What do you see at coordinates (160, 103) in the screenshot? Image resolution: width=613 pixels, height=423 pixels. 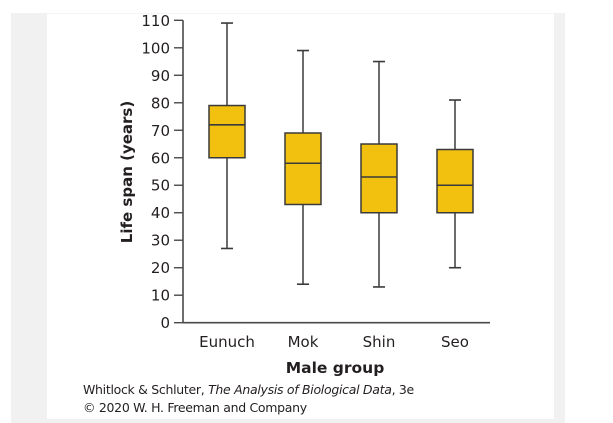 I see `y-tick-label-80: 80` at bounding box center [160, 103].